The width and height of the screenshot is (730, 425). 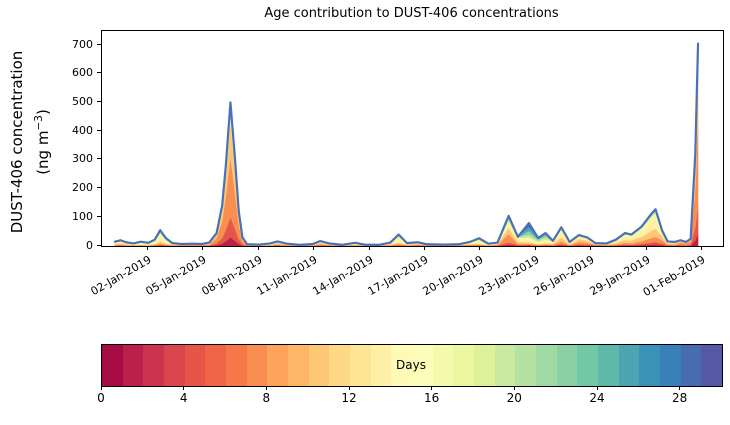 What do you see at coordinates (121, 276) in the screenshot?
I see `x-tick-label: 02-Jan-2019` at bounding box center [121, 276].